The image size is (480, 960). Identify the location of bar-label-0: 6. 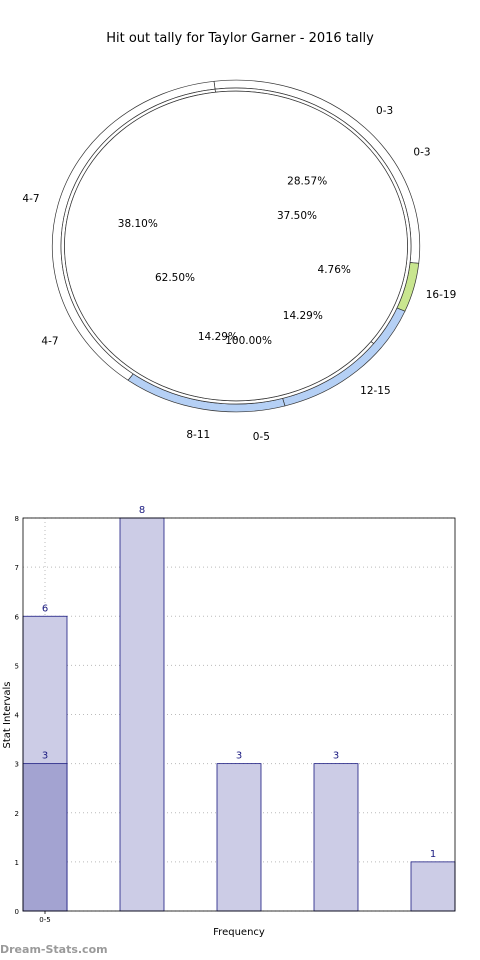
(45, 608).